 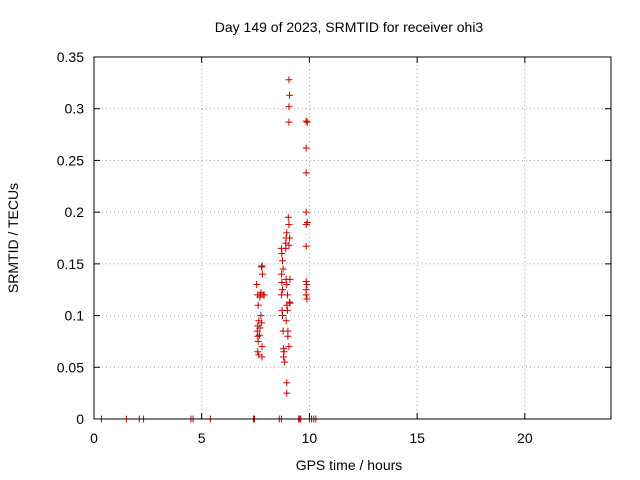 What do you see at coordinates (75, 212) in the screenshot?
I see `y-tick-label: 0.2` at bounding box center [75, 212].